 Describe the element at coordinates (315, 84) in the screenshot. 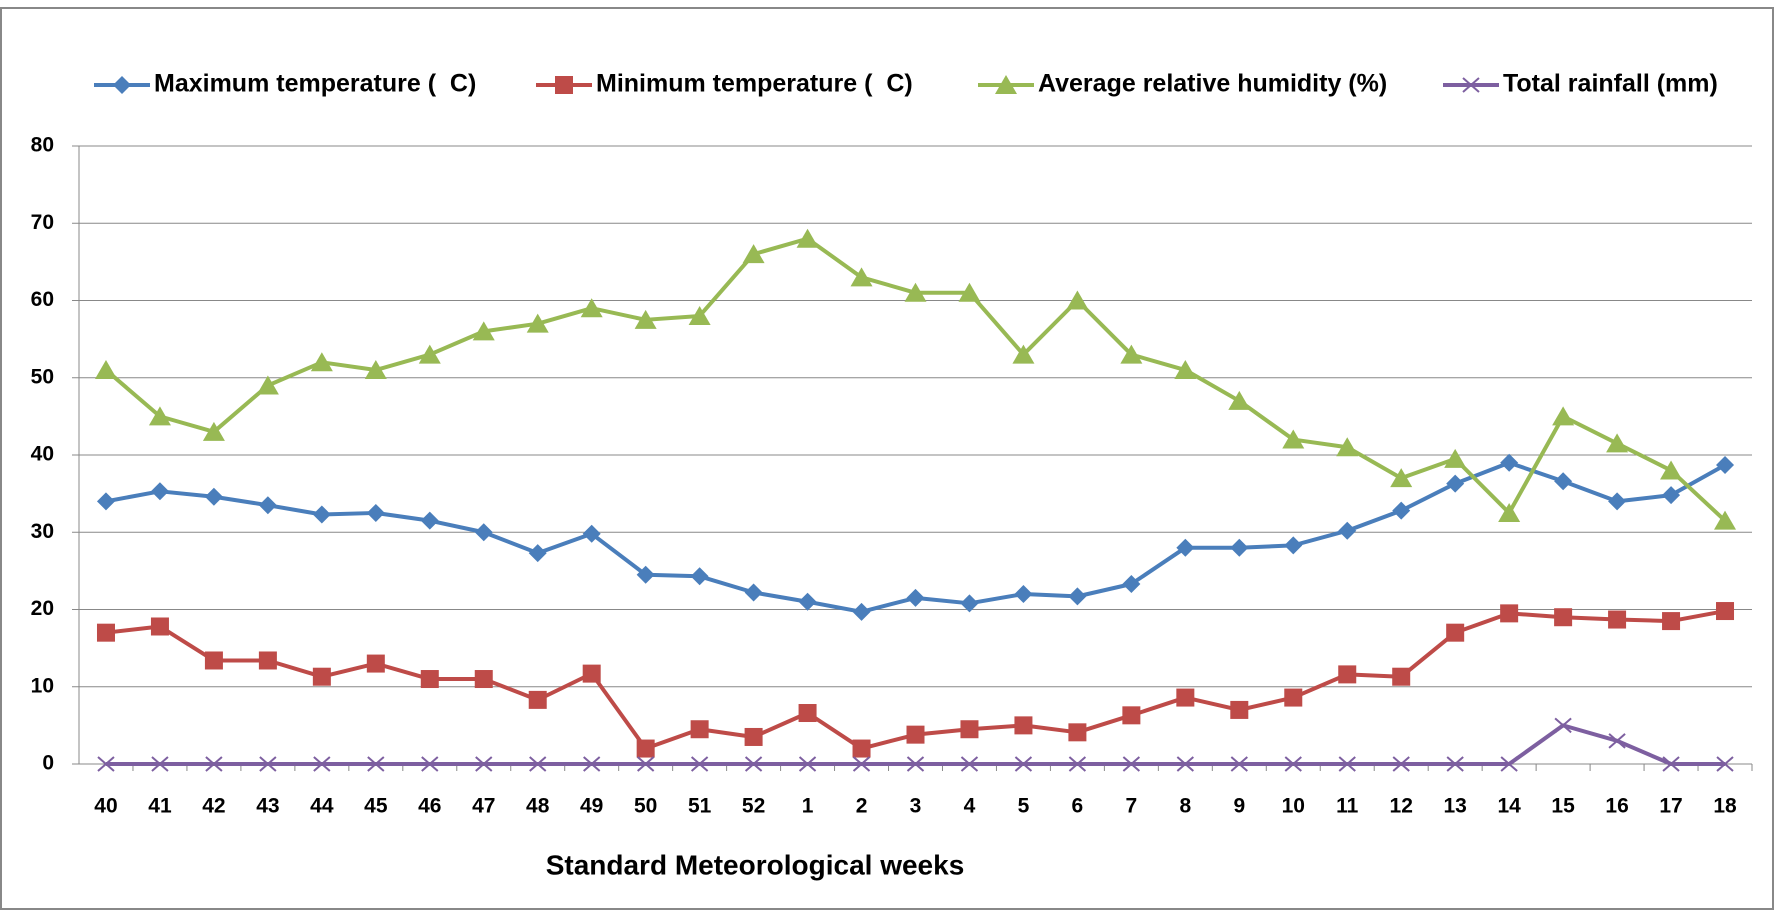

I see `legend-label: Maximum temperature ( C)` at that location.